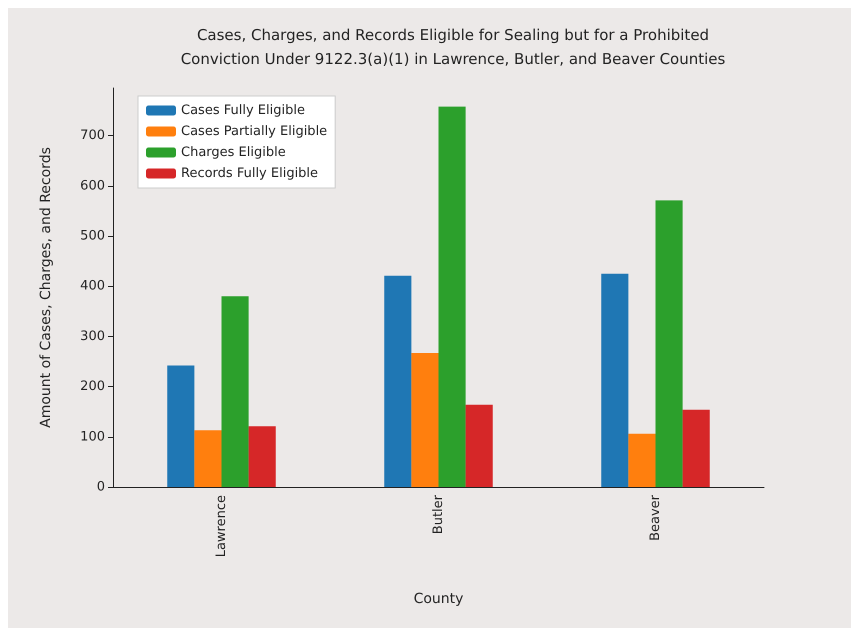 This screenshot has height=636, width=859. What do you see at coordinates (92, 436) in the screenshot?
I see `y-tick-label: 100` at bounding box center [92, 436].